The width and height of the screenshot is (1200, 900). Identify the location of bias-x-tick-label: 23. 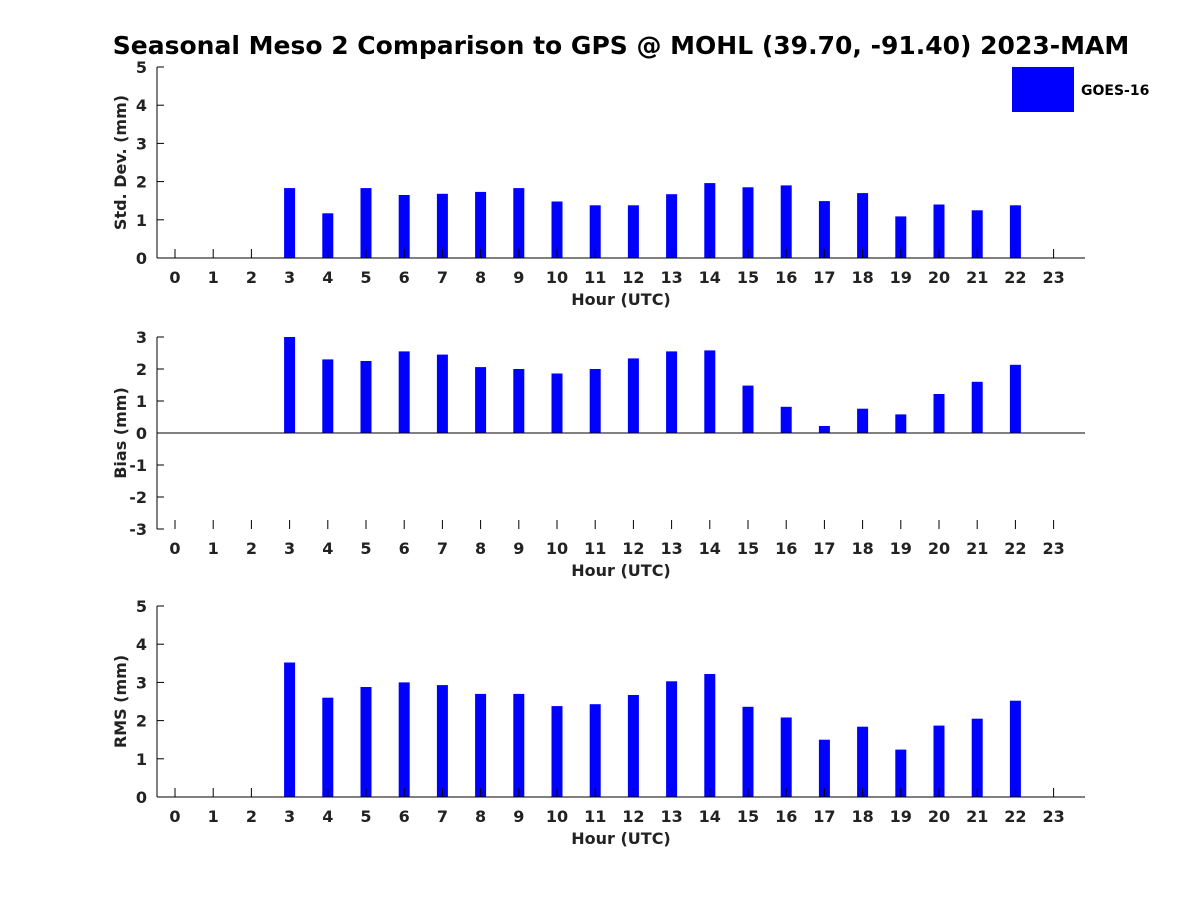
(1053, 548).